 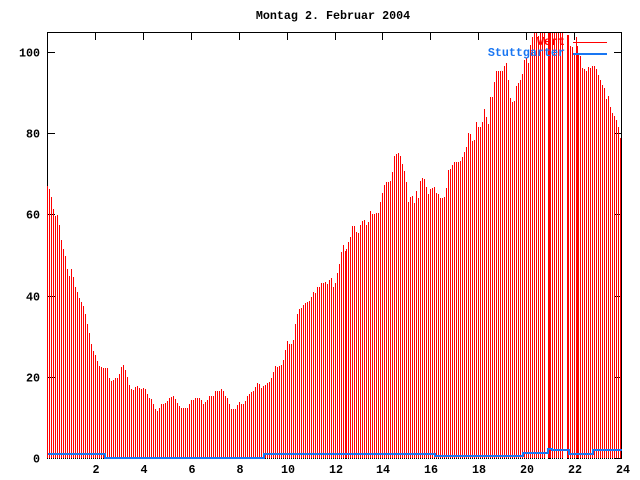 What do you see at coordinates (239, 470) in the screenshot?
I see `svg-text: 8` at bounding box center [239, 470].